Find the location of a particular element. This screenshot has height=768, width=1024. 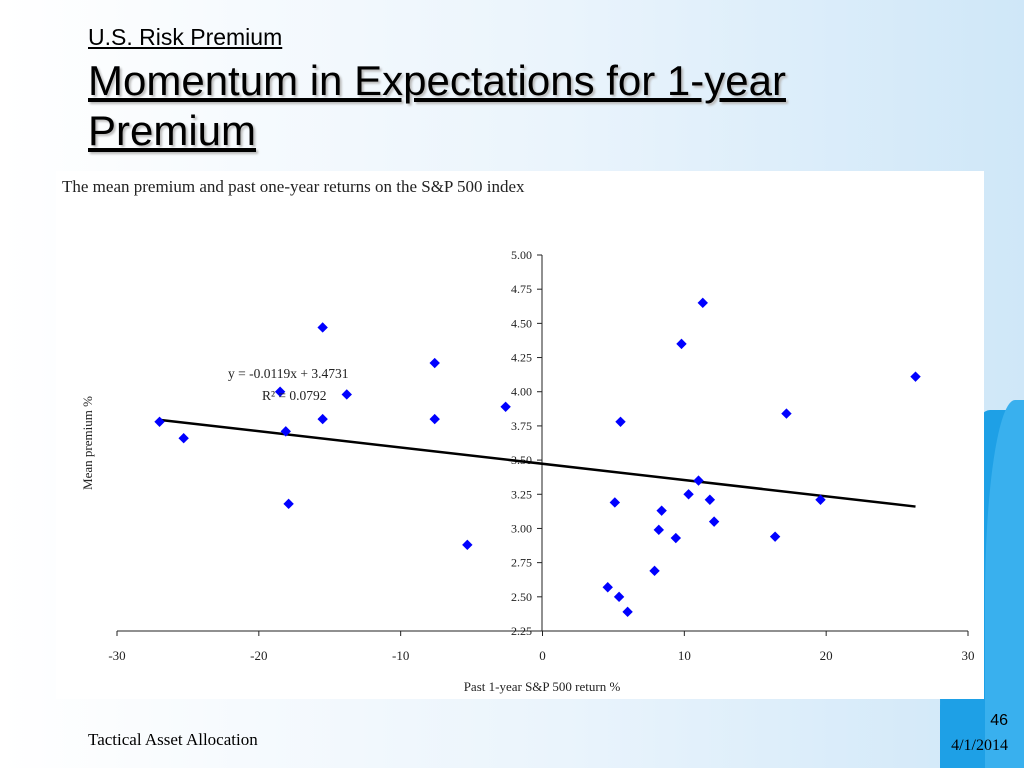

x-axis-label: Past 1-year S&P 500 return % is located at coordinates (542, 686).